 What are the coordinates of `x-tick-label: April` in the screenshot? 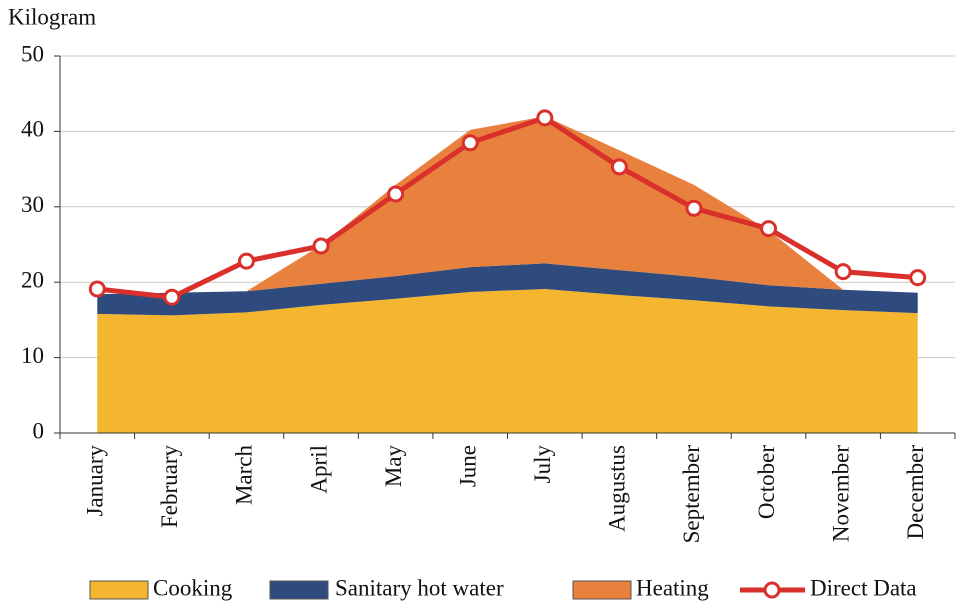 It's located at (318, 469).